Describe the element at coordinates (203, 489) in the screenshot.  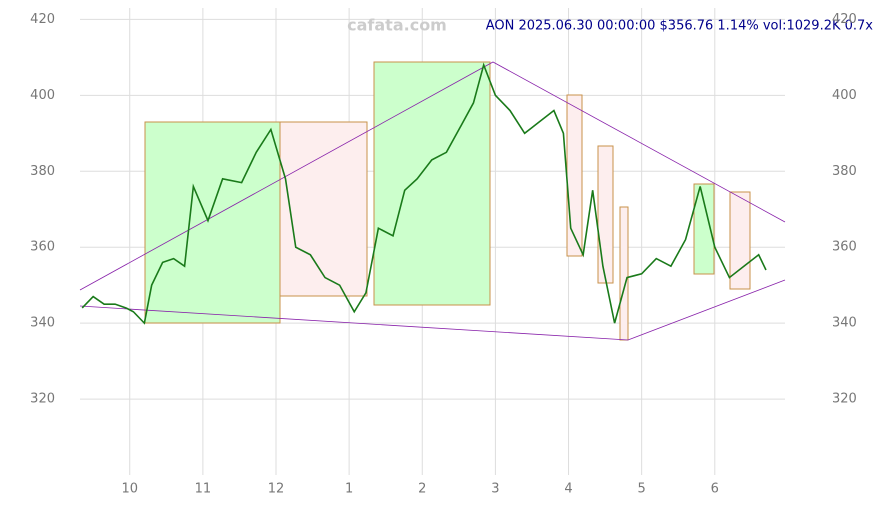
I see `x-tick-label: 11` at that location.